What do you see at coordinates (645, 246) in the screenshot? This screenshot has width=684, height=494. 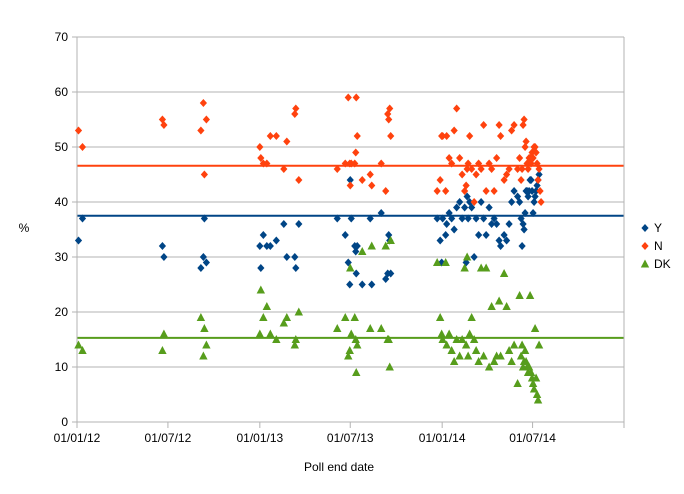 I see `legend-marker-n` at bounding box center [645, 246].